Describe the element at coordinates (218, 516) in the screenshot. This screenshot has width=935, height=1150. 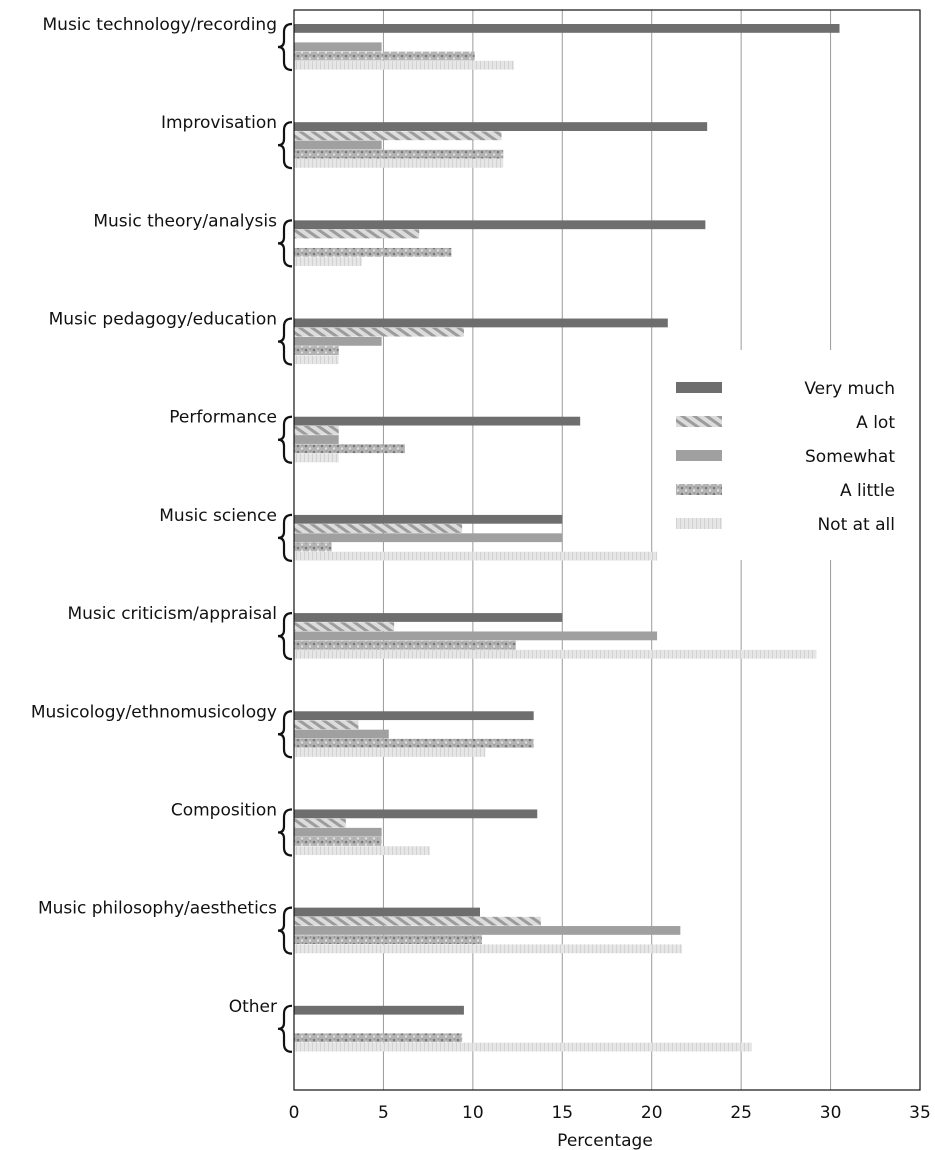
I see `category-label: Music science` at that location.